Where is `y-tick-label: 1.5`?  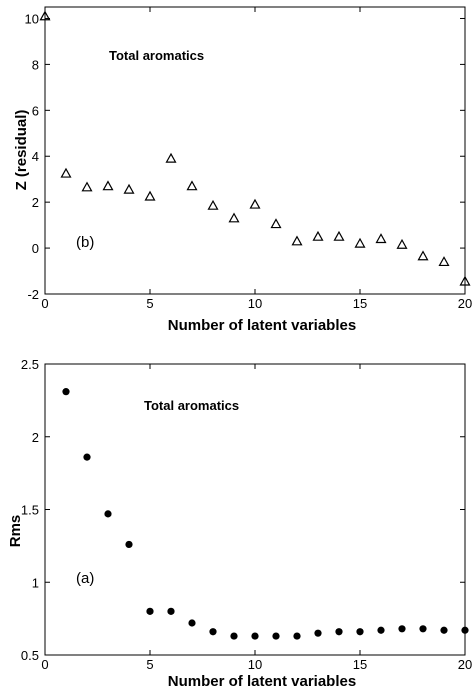 y-tick-label: 1.5 is located at coordinates (30, 510).